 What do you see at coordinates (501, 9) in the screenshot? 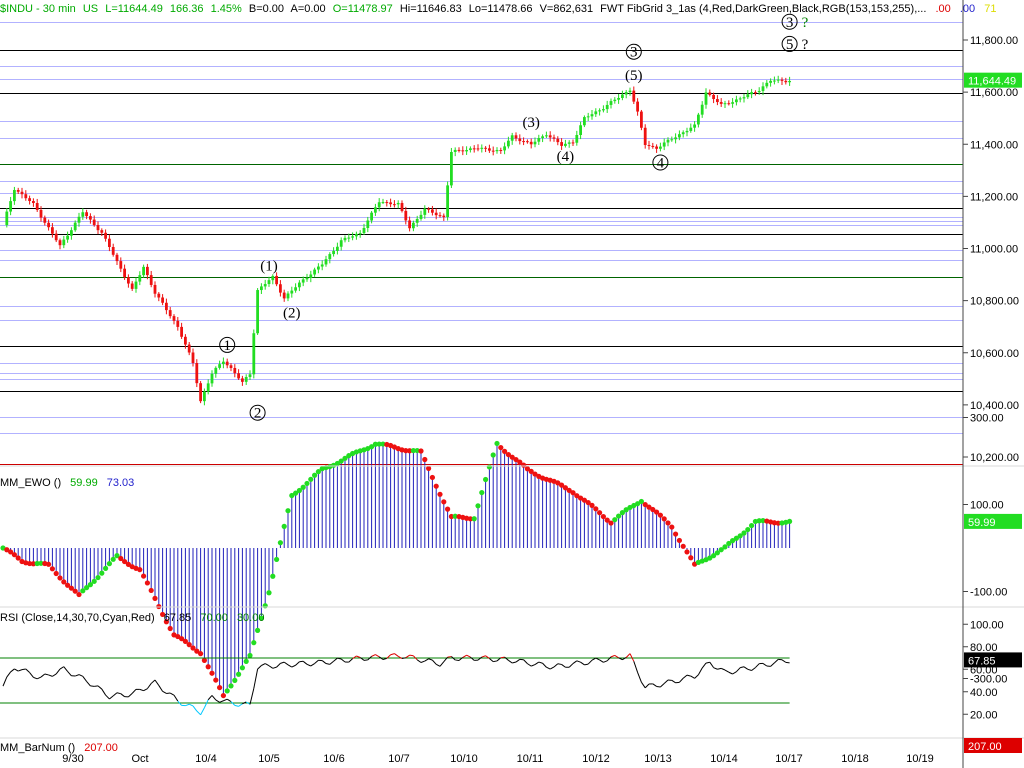
I see `header-low: Lo=11478.66` at bounding box center [501, 9].